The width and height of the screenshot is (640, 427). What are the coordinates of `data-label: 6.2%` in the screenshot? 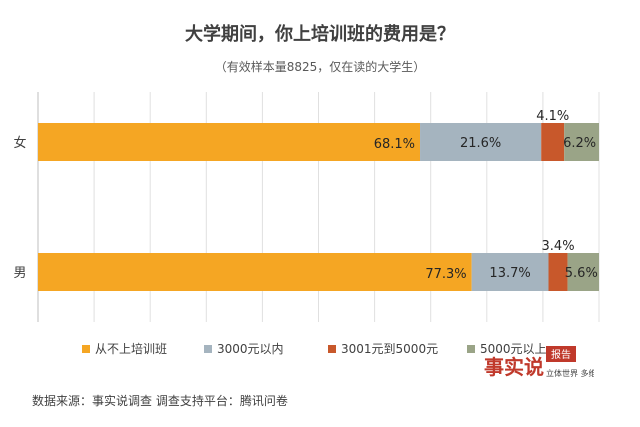 It's located at (579, 143).